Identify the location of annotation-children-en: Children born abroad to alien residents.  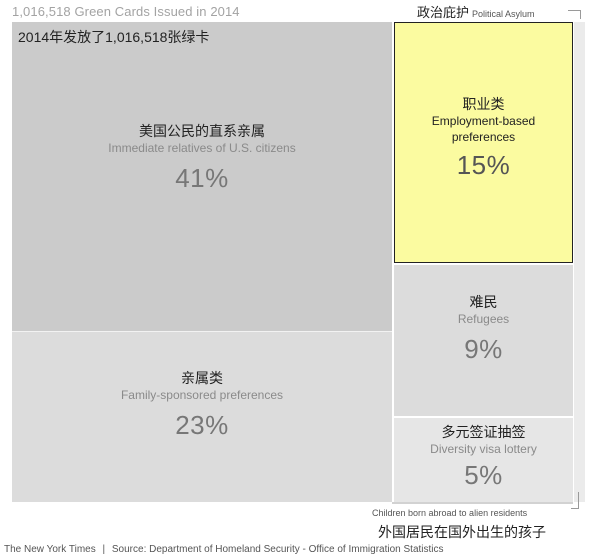
(450, 513).